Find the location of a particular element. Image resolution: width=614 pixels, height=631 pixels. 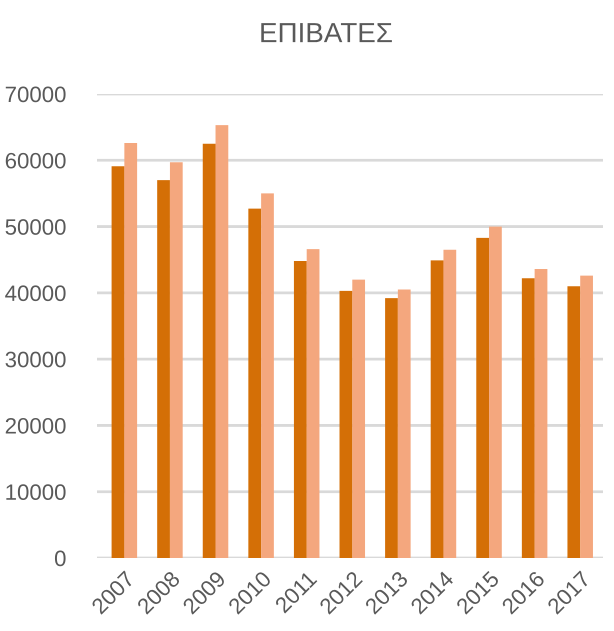

y-tick-label: 30000 is located at coordinates (36, 360).